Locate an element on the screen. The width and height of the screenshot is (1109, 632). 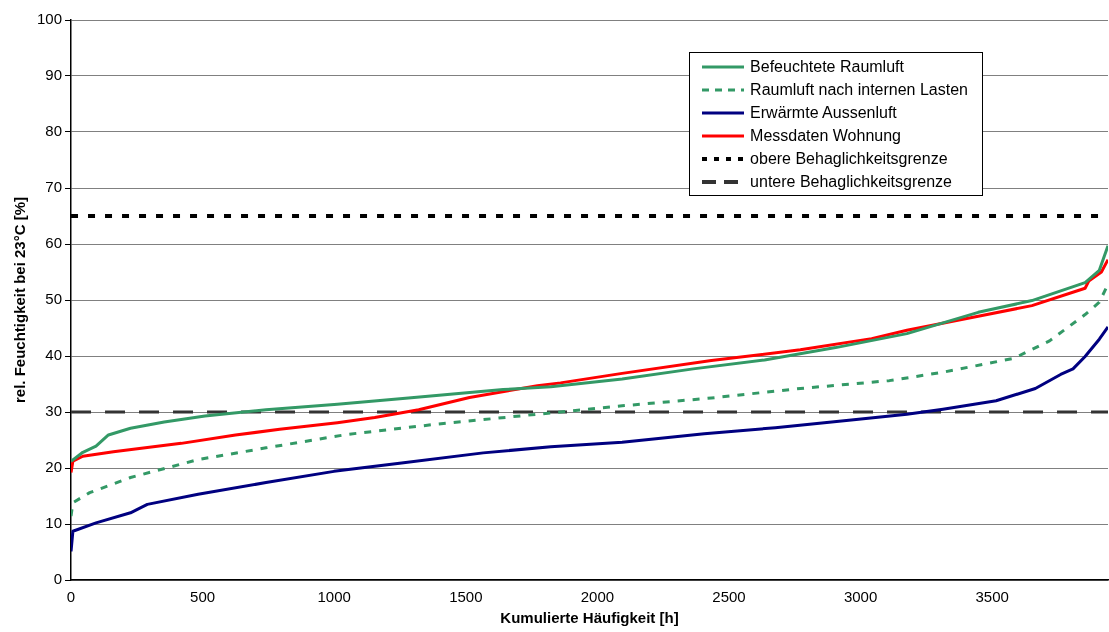
legend-label: Raumluft nach internen Lasten is located at coordinates (859, 89).